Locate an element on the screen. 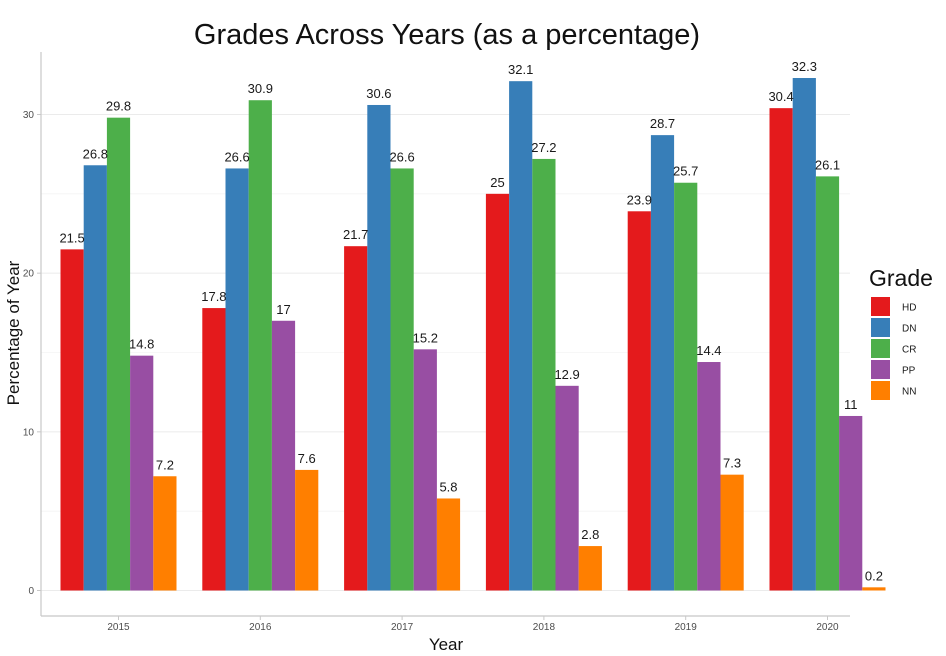 The width and height of the screenshot is (946, 656). data-label-dn-2019: 28.7 is located at coordinates (662, 123).